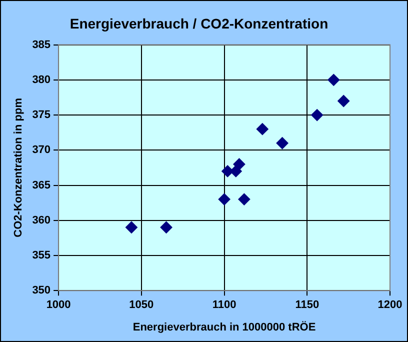  I want to click on x-tick-label: 1200, so click(390, 305).